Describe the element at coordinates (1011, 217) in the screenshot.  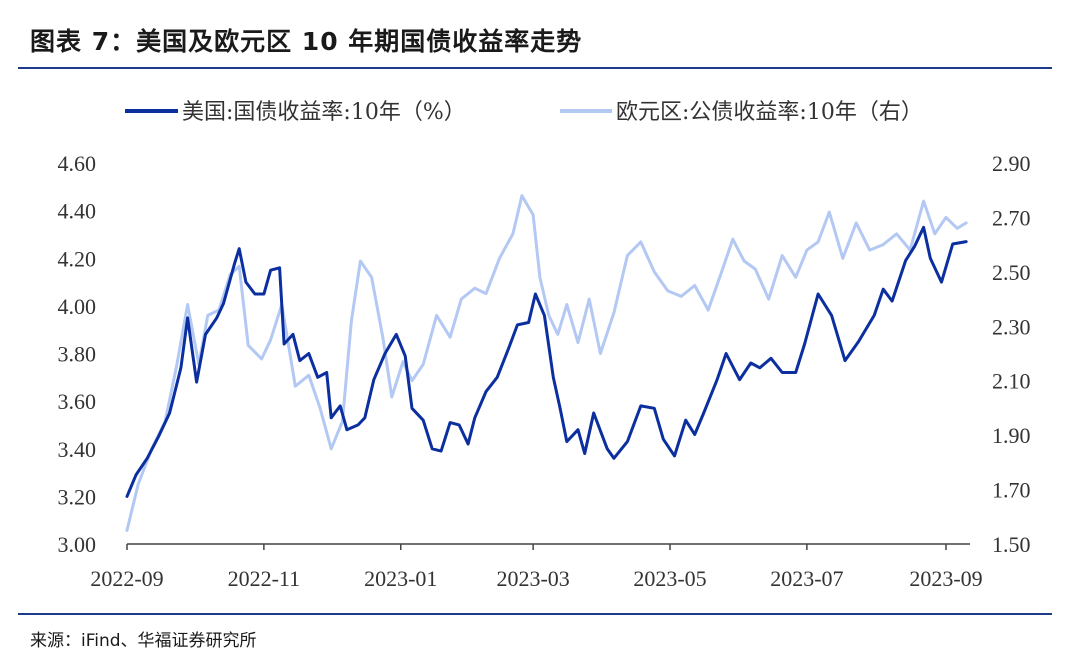
I see `right-tick-label: 2.70` at that location.